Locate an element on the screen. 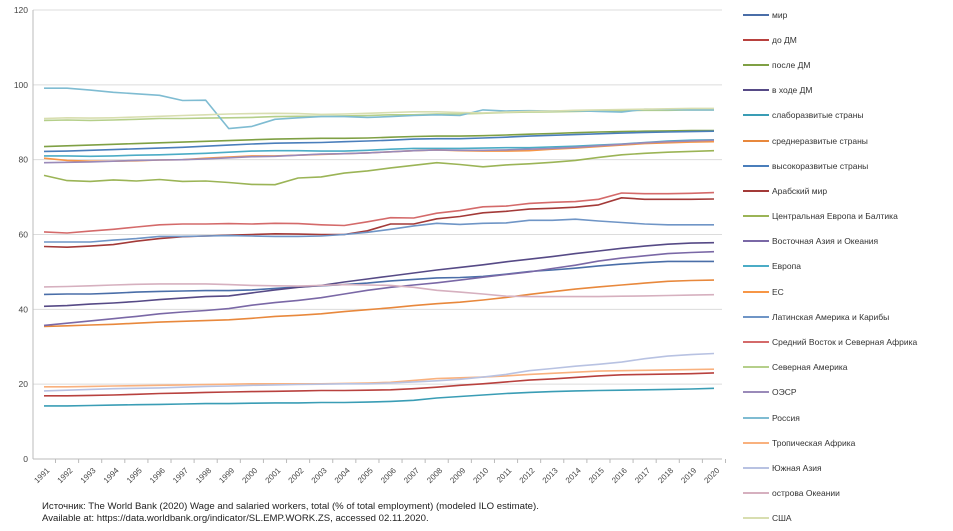 Image resolution: width=953 pixels, height=531 pixels. legend-label: США is located at coordinates (782, 518).